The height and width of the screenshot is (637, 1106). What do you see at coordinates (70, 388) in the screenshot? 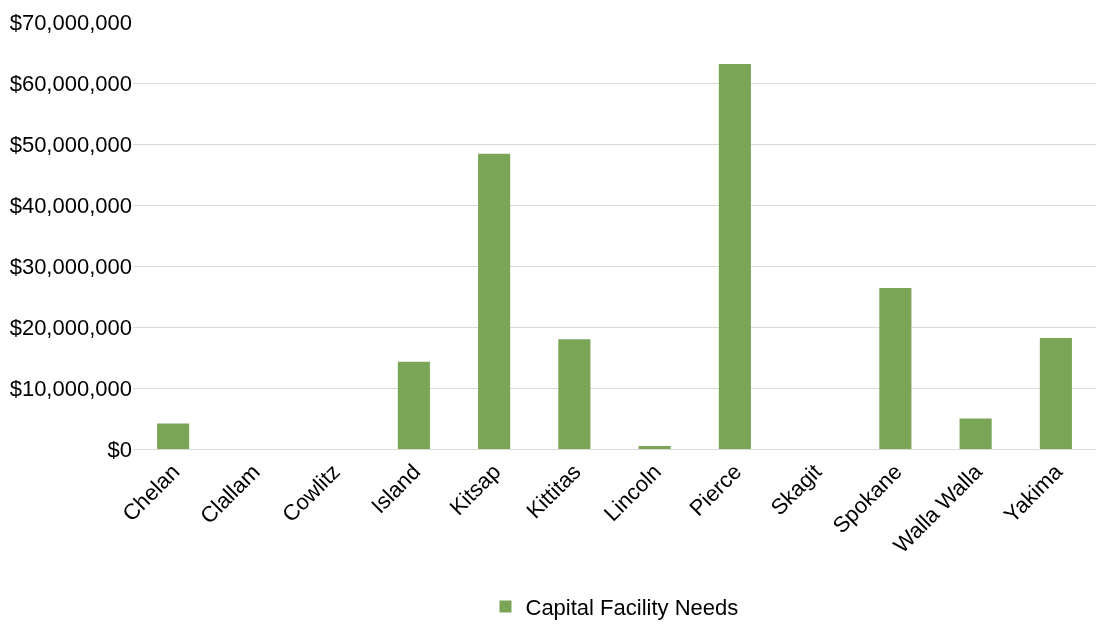
I see `y-tick-label: $10,000,000` at bounding box center [70, 388].